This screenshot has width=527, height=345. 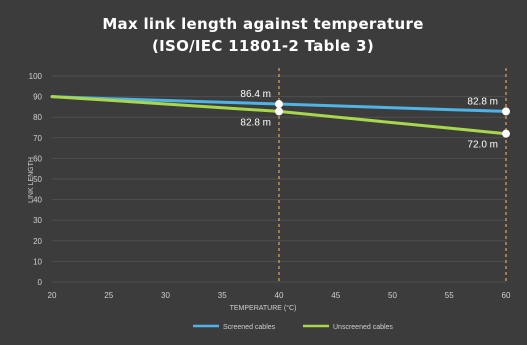 I want to click on chart-title-line1: Max link length against temperature, so click(x=262, y=24).